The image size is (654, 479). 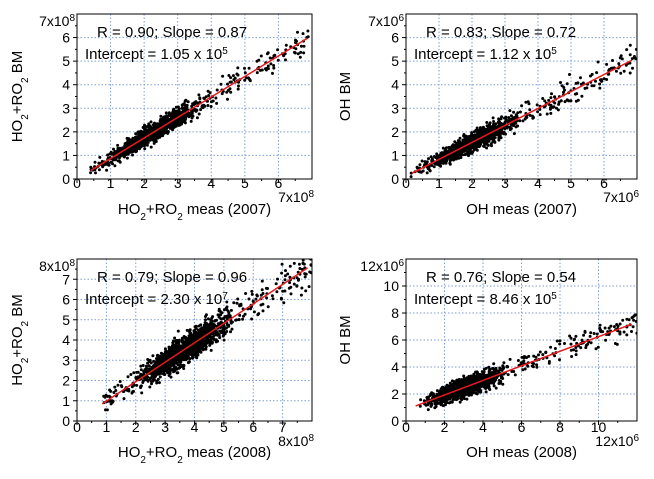 I want to click on label-part: HO, so click(x=17, y=131).